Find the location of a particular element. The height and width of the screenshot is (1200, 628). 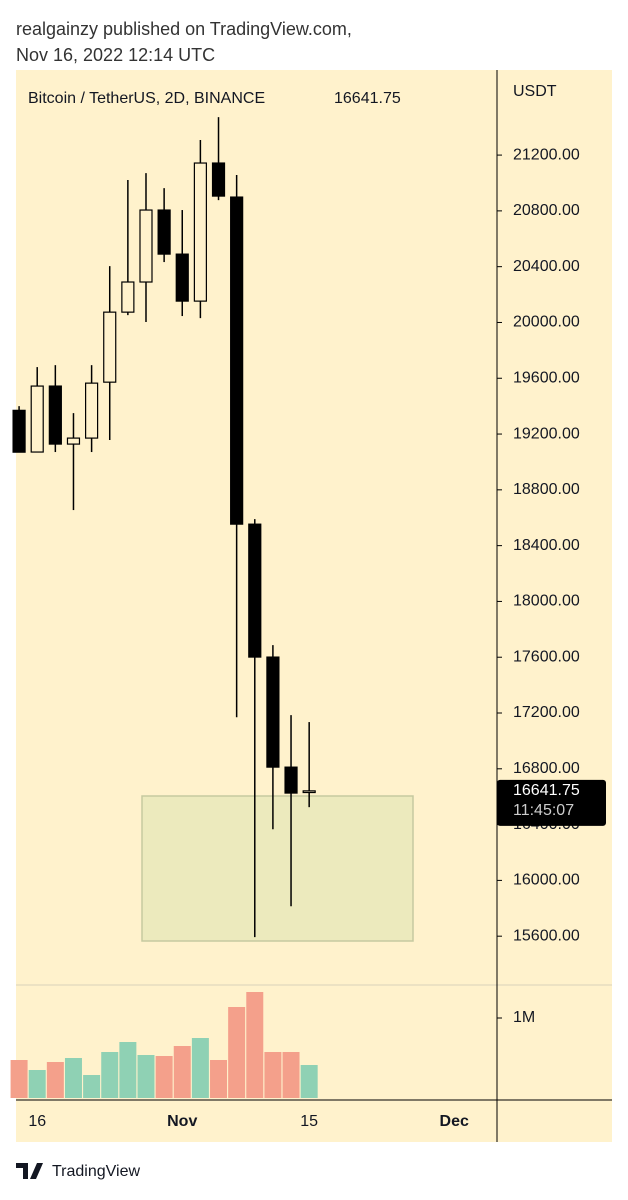

logo is located at coordinates (29, 1171).